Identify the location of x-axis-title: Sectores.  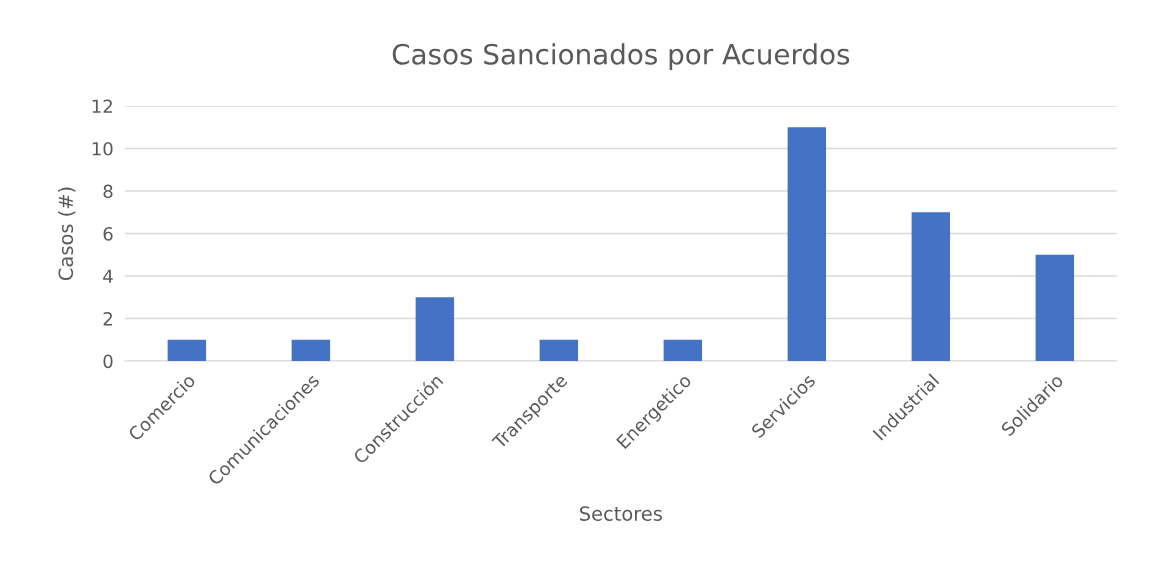
(621, 513).